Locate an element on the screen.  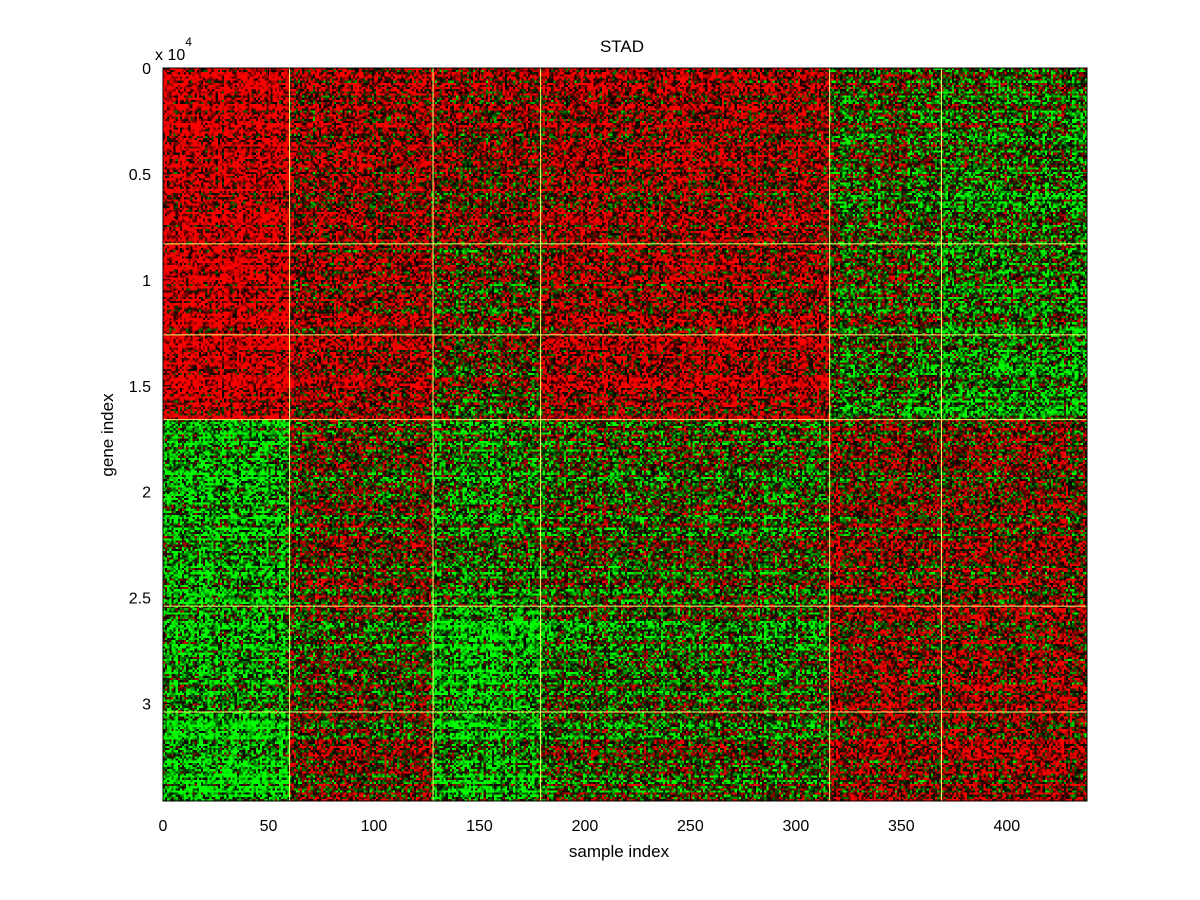
y-tick-label: 1 is located at coordinates (146, 281).